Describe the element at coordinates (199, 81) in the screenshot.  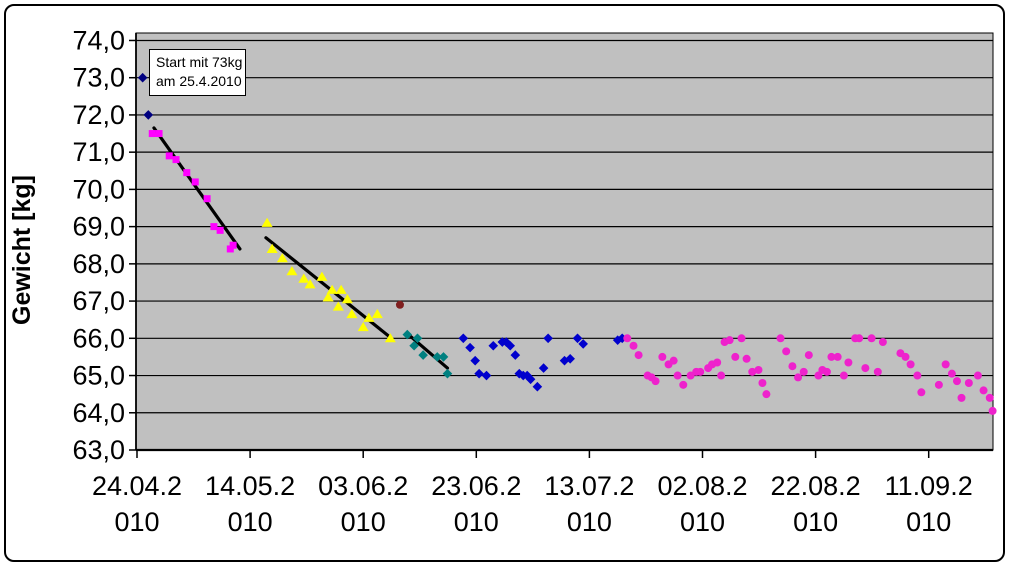
I see `annotation-line-2: am 25.4.2010` at that location.